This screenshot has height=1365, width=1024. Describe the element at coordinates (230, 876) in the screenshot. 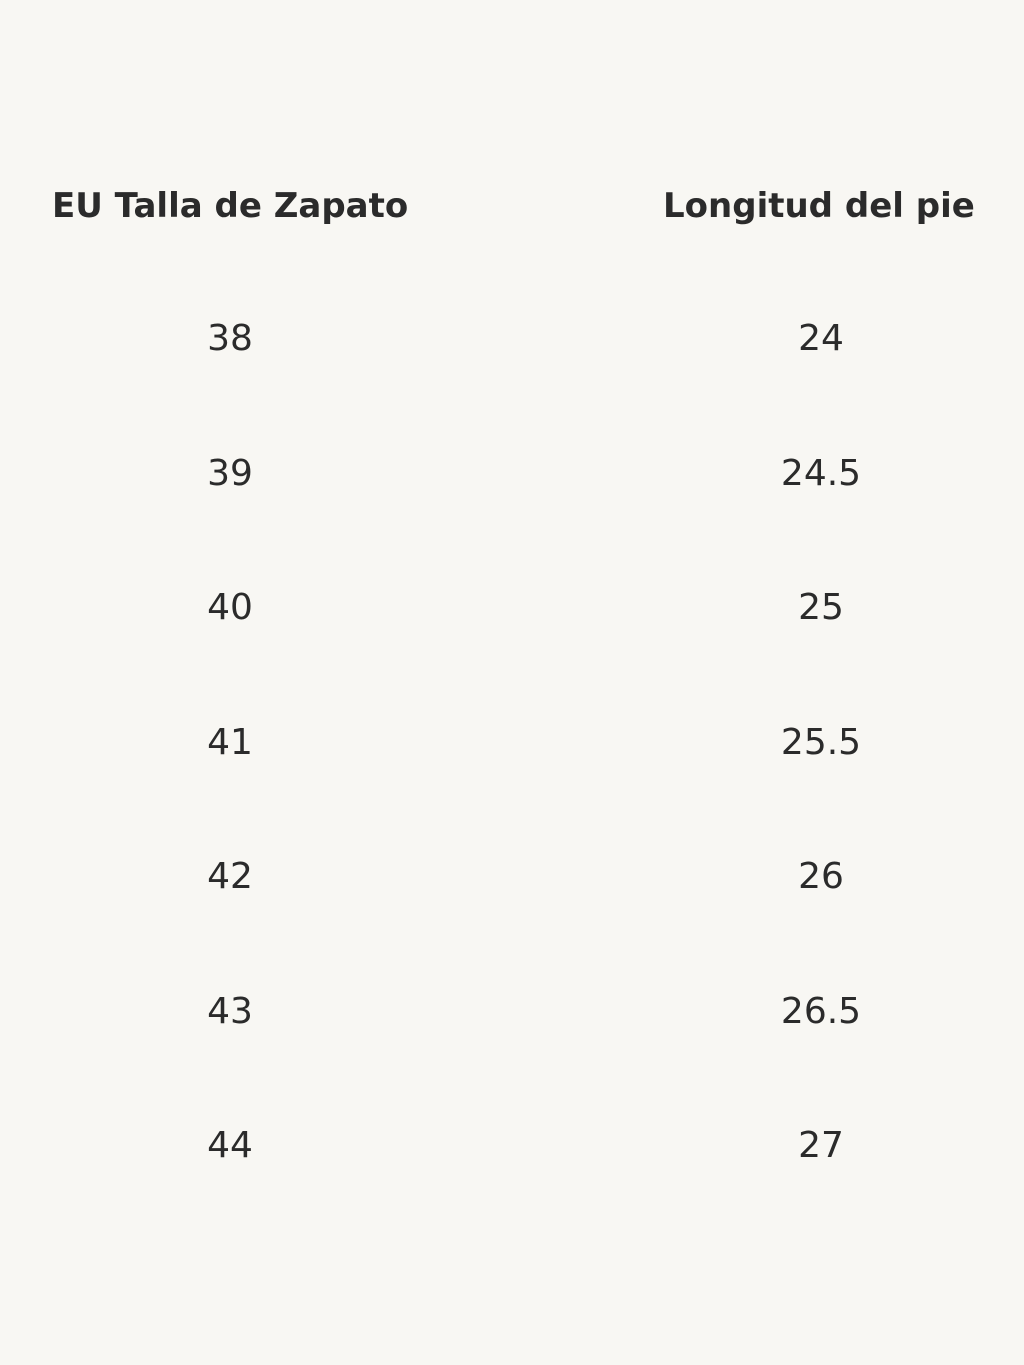

I see `cell: 42` at that location.